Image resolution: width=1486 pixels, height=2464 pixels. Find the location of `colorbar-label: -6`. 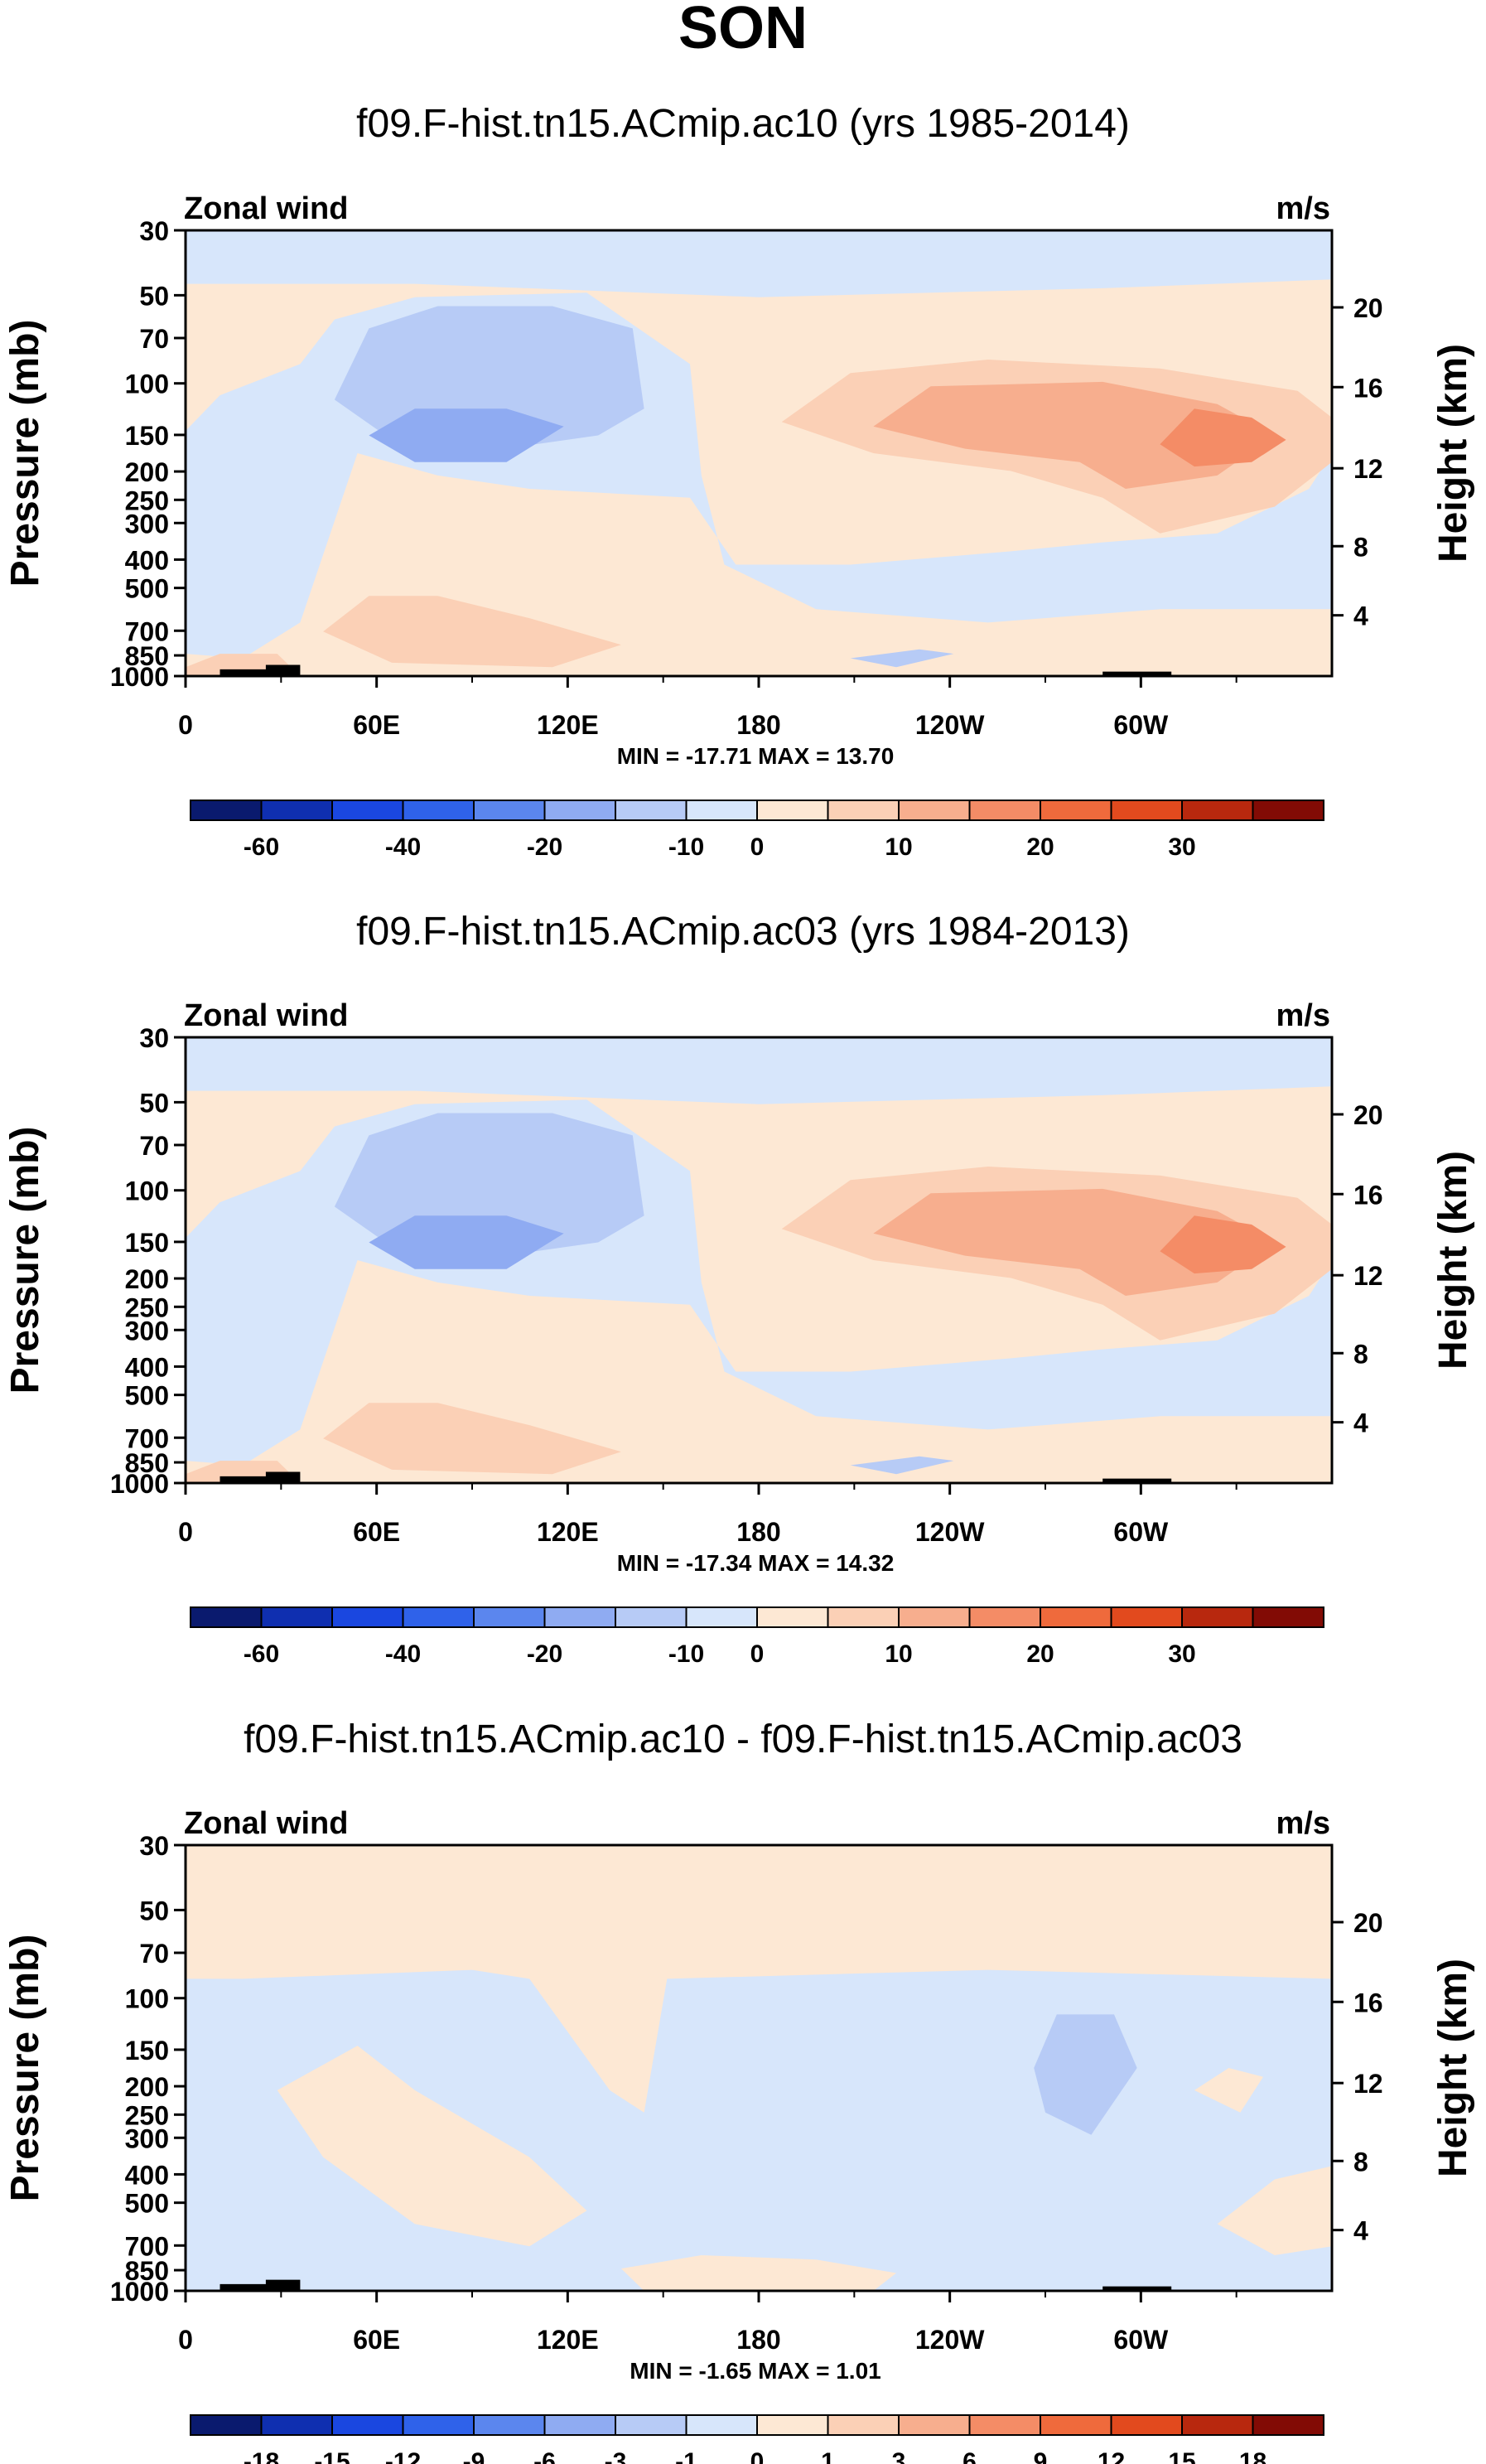

colorbar-label: -6 is located at coordinates (544, 2456).